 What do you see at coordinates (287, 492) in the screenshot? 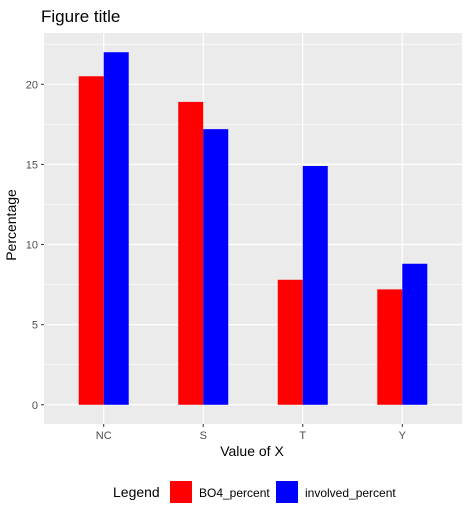
I see `legend-key-involved` at bounding box center [287, 492].